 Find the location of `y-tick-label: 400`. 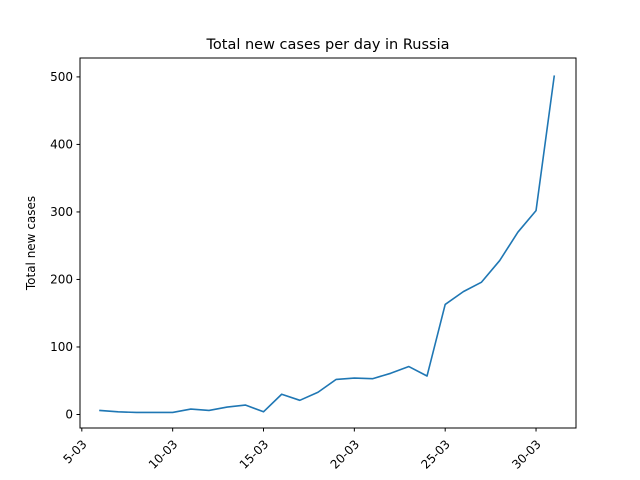

y-tick-label: 400 is located at coordinates (61, 144).